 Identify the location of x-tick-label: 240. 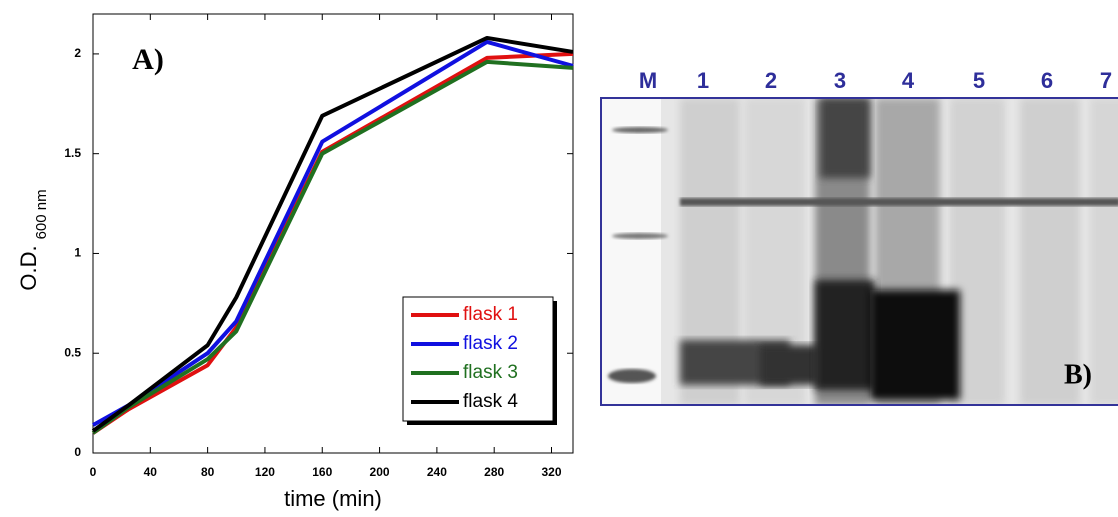
(437, 472).